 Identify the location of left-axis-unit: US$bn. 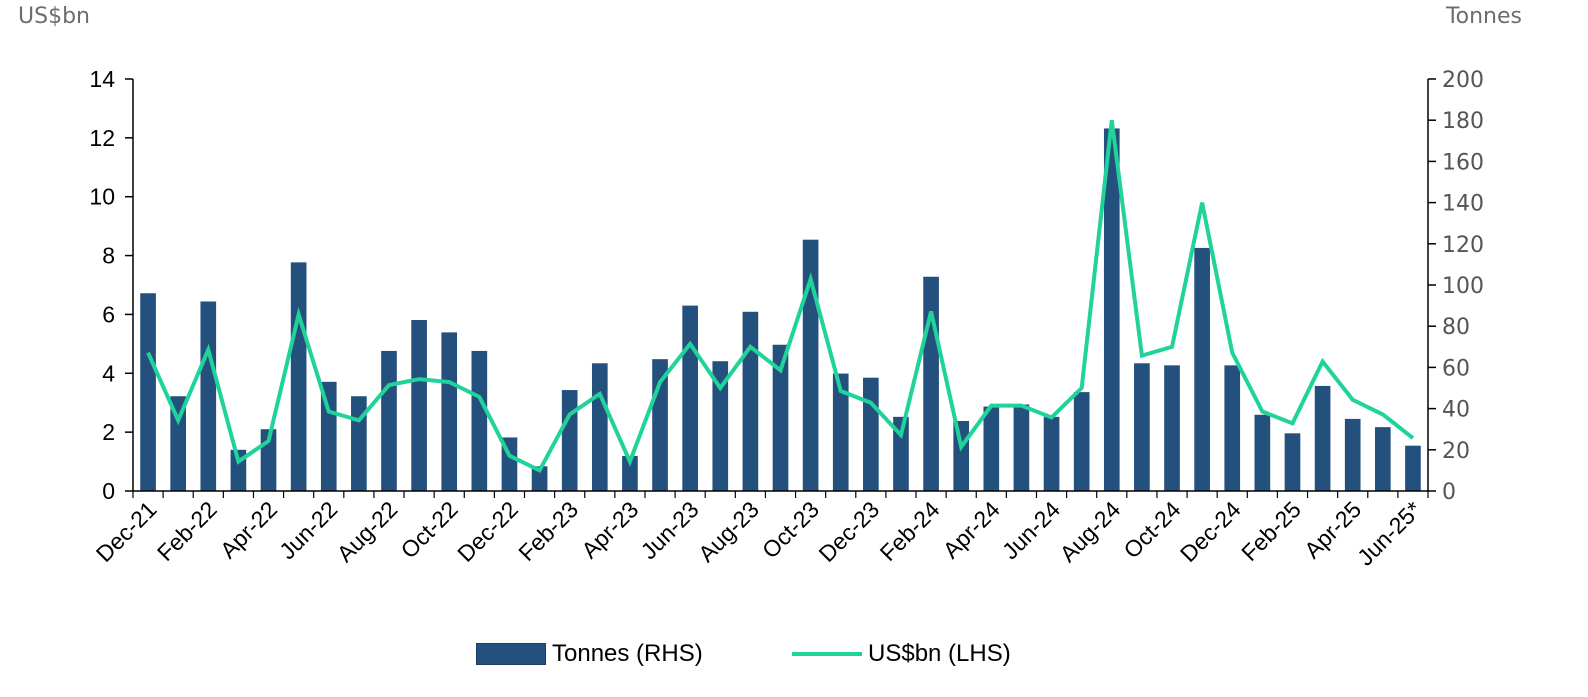
(54, 16).